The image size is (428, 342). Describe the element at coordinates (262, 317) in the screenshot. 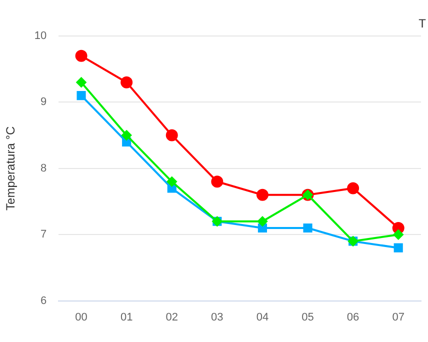

I see `x-tick-label: 04` at that location.